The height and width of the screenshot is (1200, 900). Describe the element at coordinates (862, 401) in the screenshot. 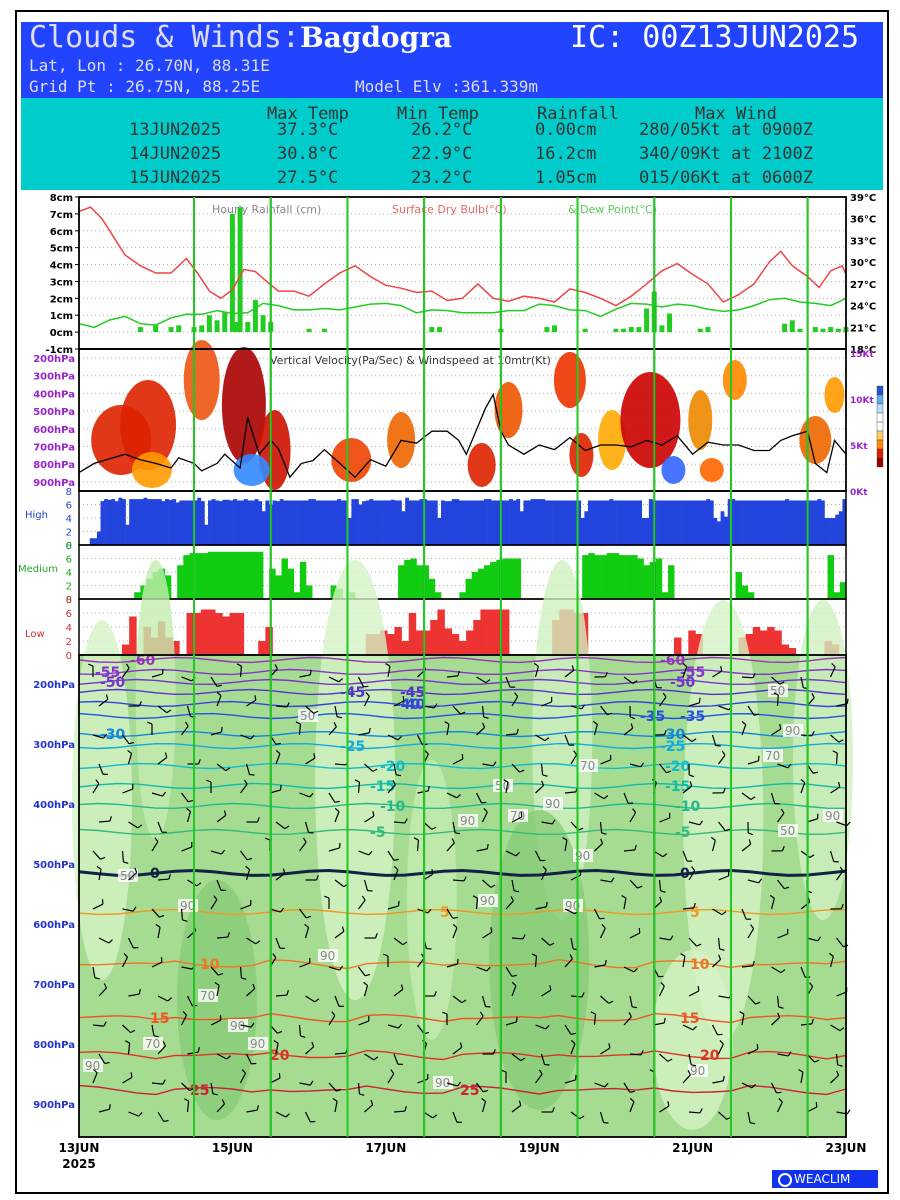

I see `windspeed-tick: 10Kt` at that location.